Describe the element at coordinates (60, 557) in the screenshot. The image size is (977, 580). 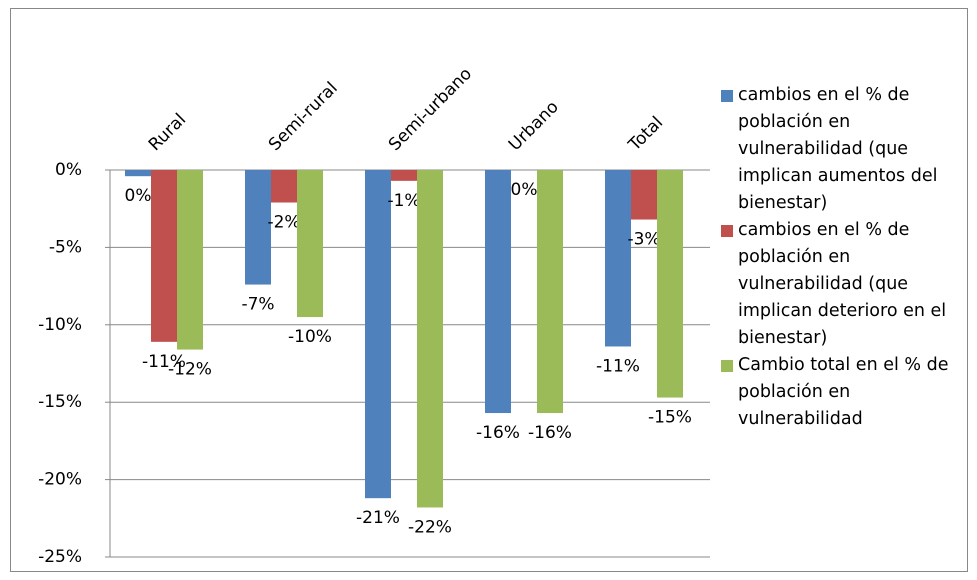
I see `y-tick-label: -25%` at that location.